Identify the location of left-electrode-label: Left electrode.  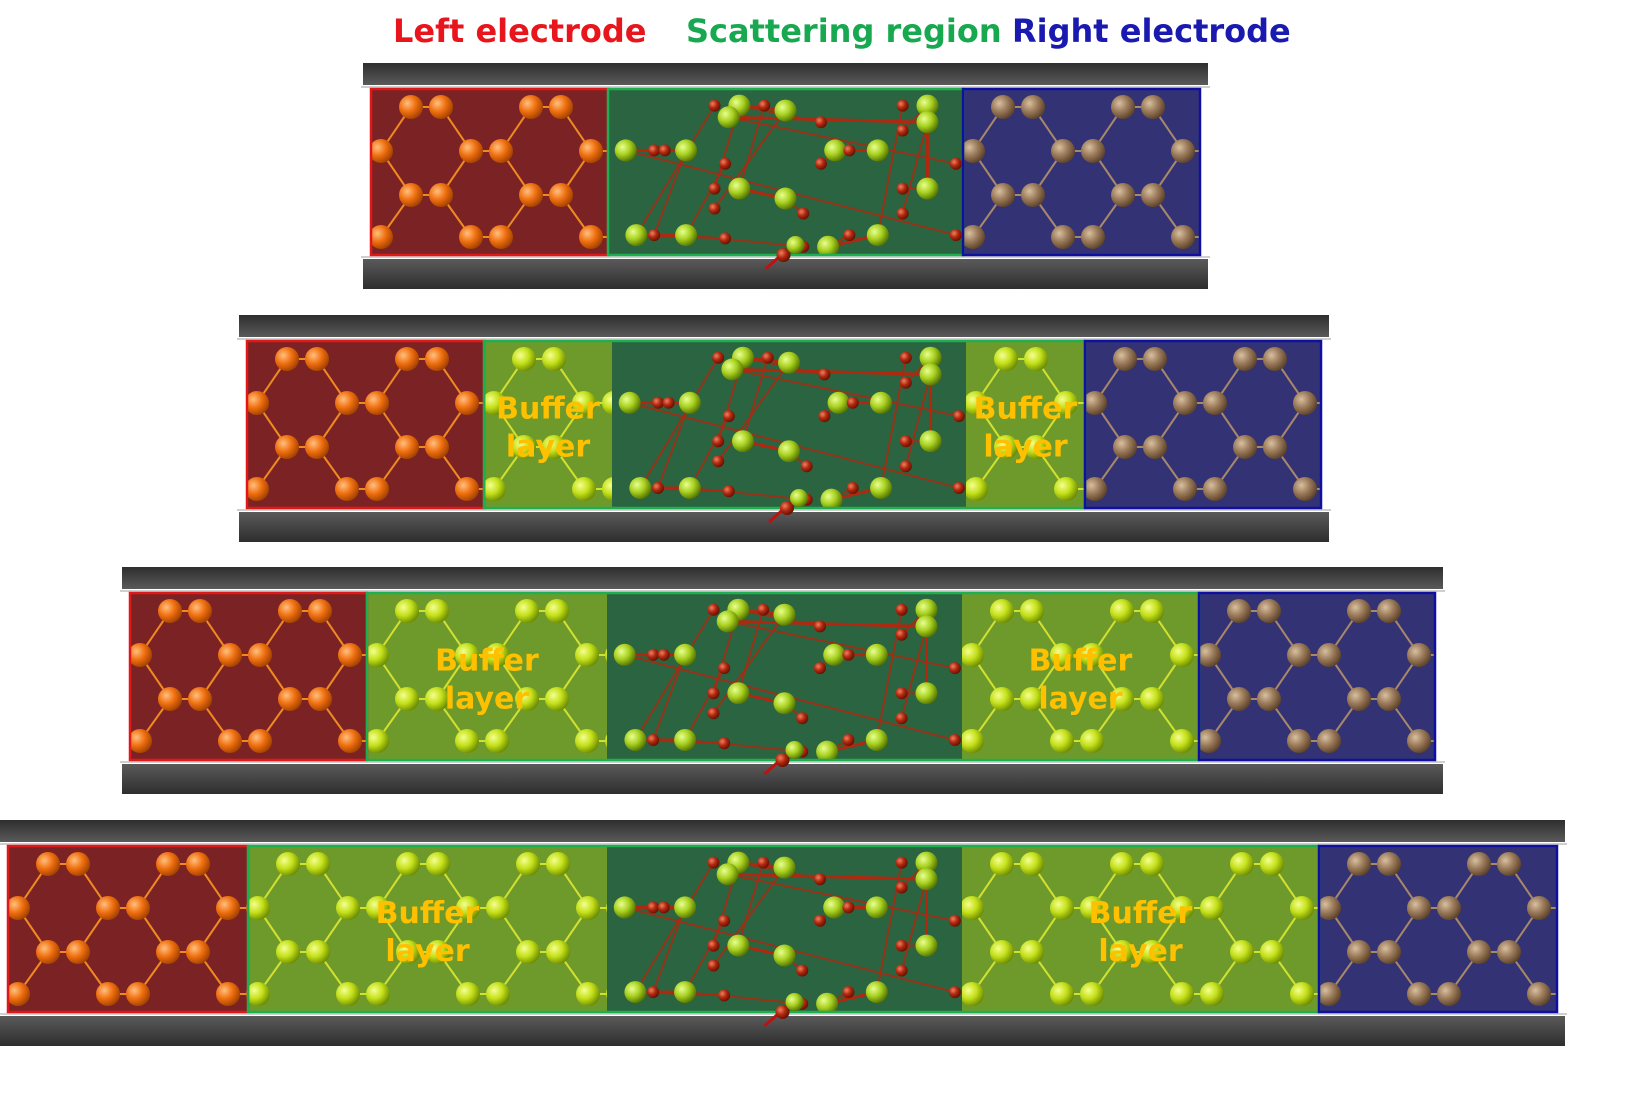
(520, 31).